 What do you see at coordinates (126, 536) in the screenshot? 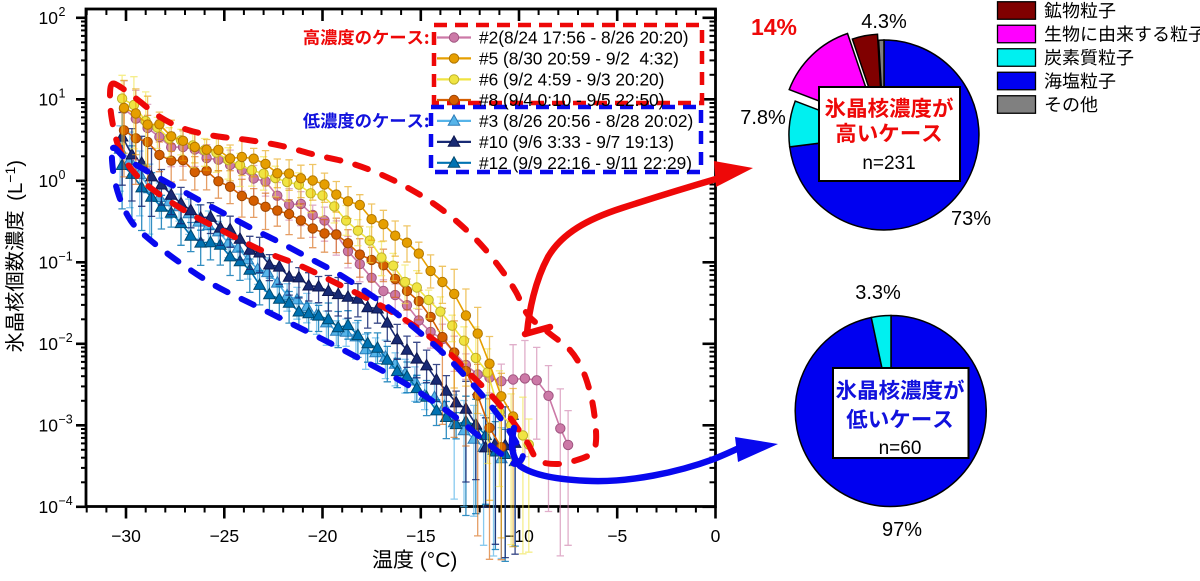
I see `svg-text: −30` at bounding box center [126, 536].